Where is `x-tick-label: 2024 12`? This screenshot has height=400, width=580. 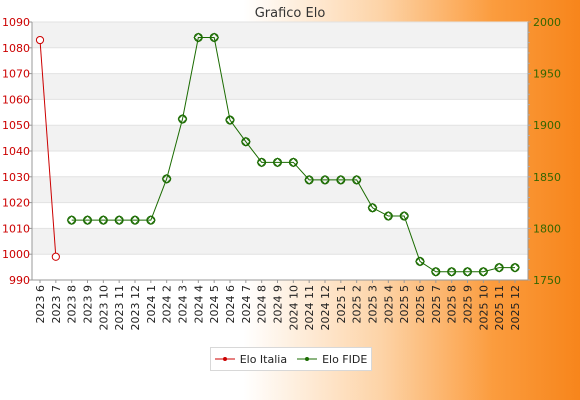 x-tick-label: 2024 12 is located at coordinates (325, 308).